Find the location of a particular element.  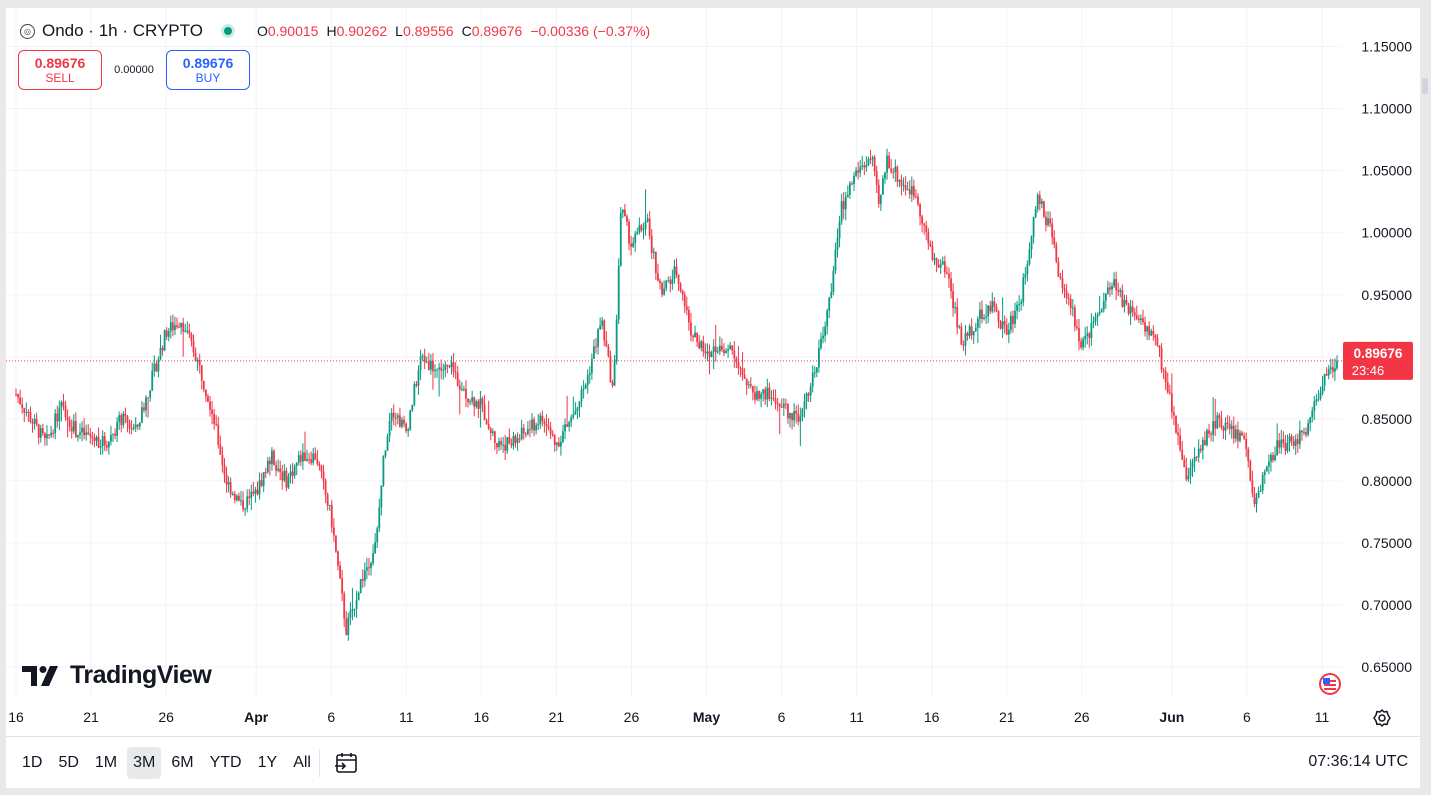

symbol-title: Ondo · 1h · CRYPTO is located at coordinates (122, 30).